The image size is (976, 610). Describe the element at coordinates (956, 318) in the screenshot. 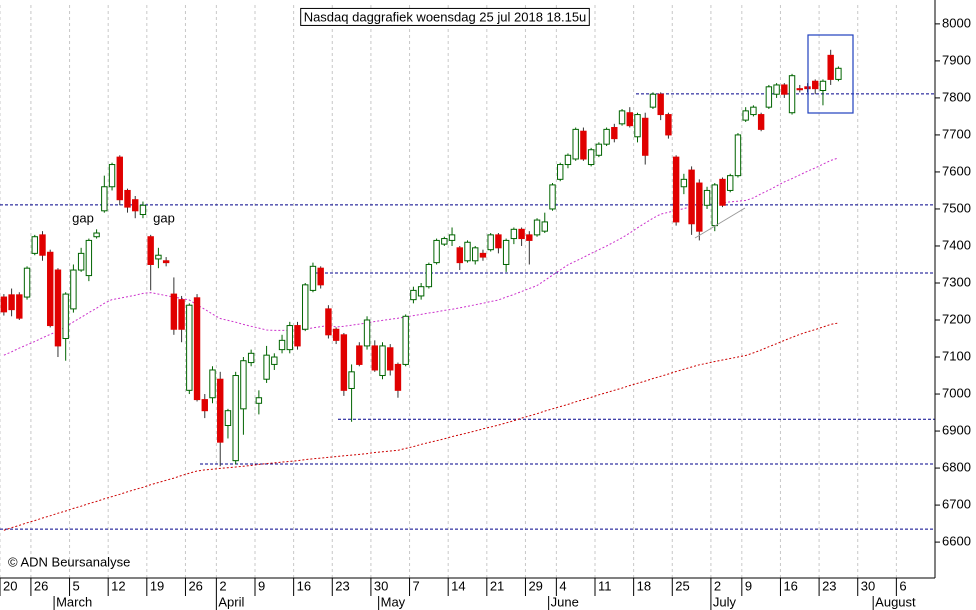

I see `y-tick-label: 7200` at that location.